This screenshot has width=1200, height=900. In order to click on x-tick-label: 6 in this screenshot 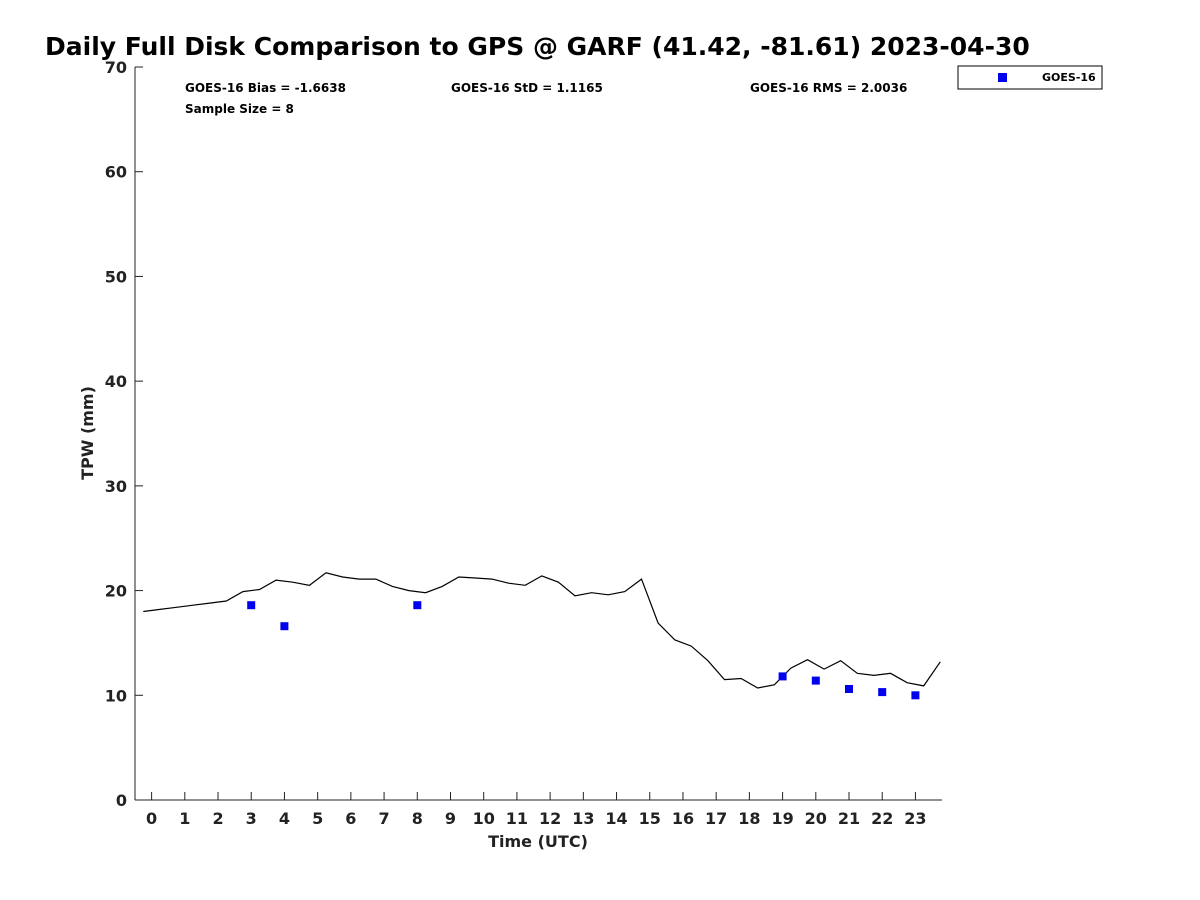, I will do `click(350, 818)`.